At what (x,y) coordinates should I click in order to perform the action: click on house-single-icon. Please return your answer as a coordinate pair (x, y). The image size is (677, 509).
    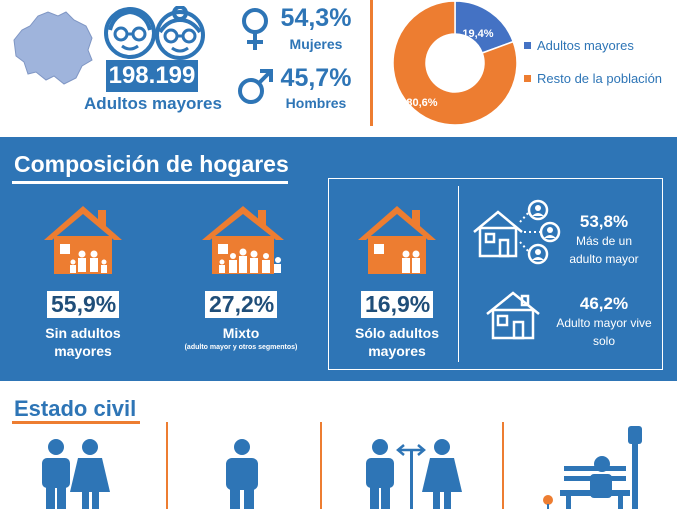
    Looking at the image, I should click on (513, 315).